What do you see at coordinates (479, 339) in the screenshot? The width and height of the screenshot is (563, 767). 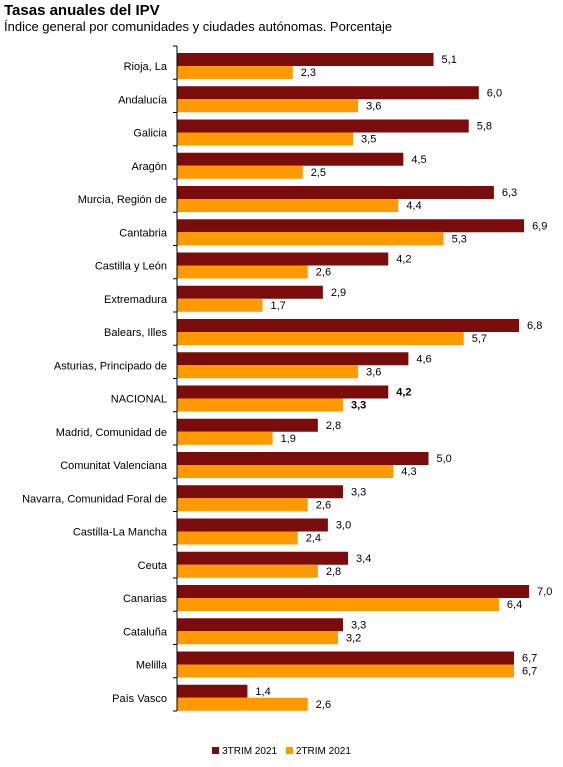 I see `data-label-series-2: 5,7` at bounding box center [479, 339].